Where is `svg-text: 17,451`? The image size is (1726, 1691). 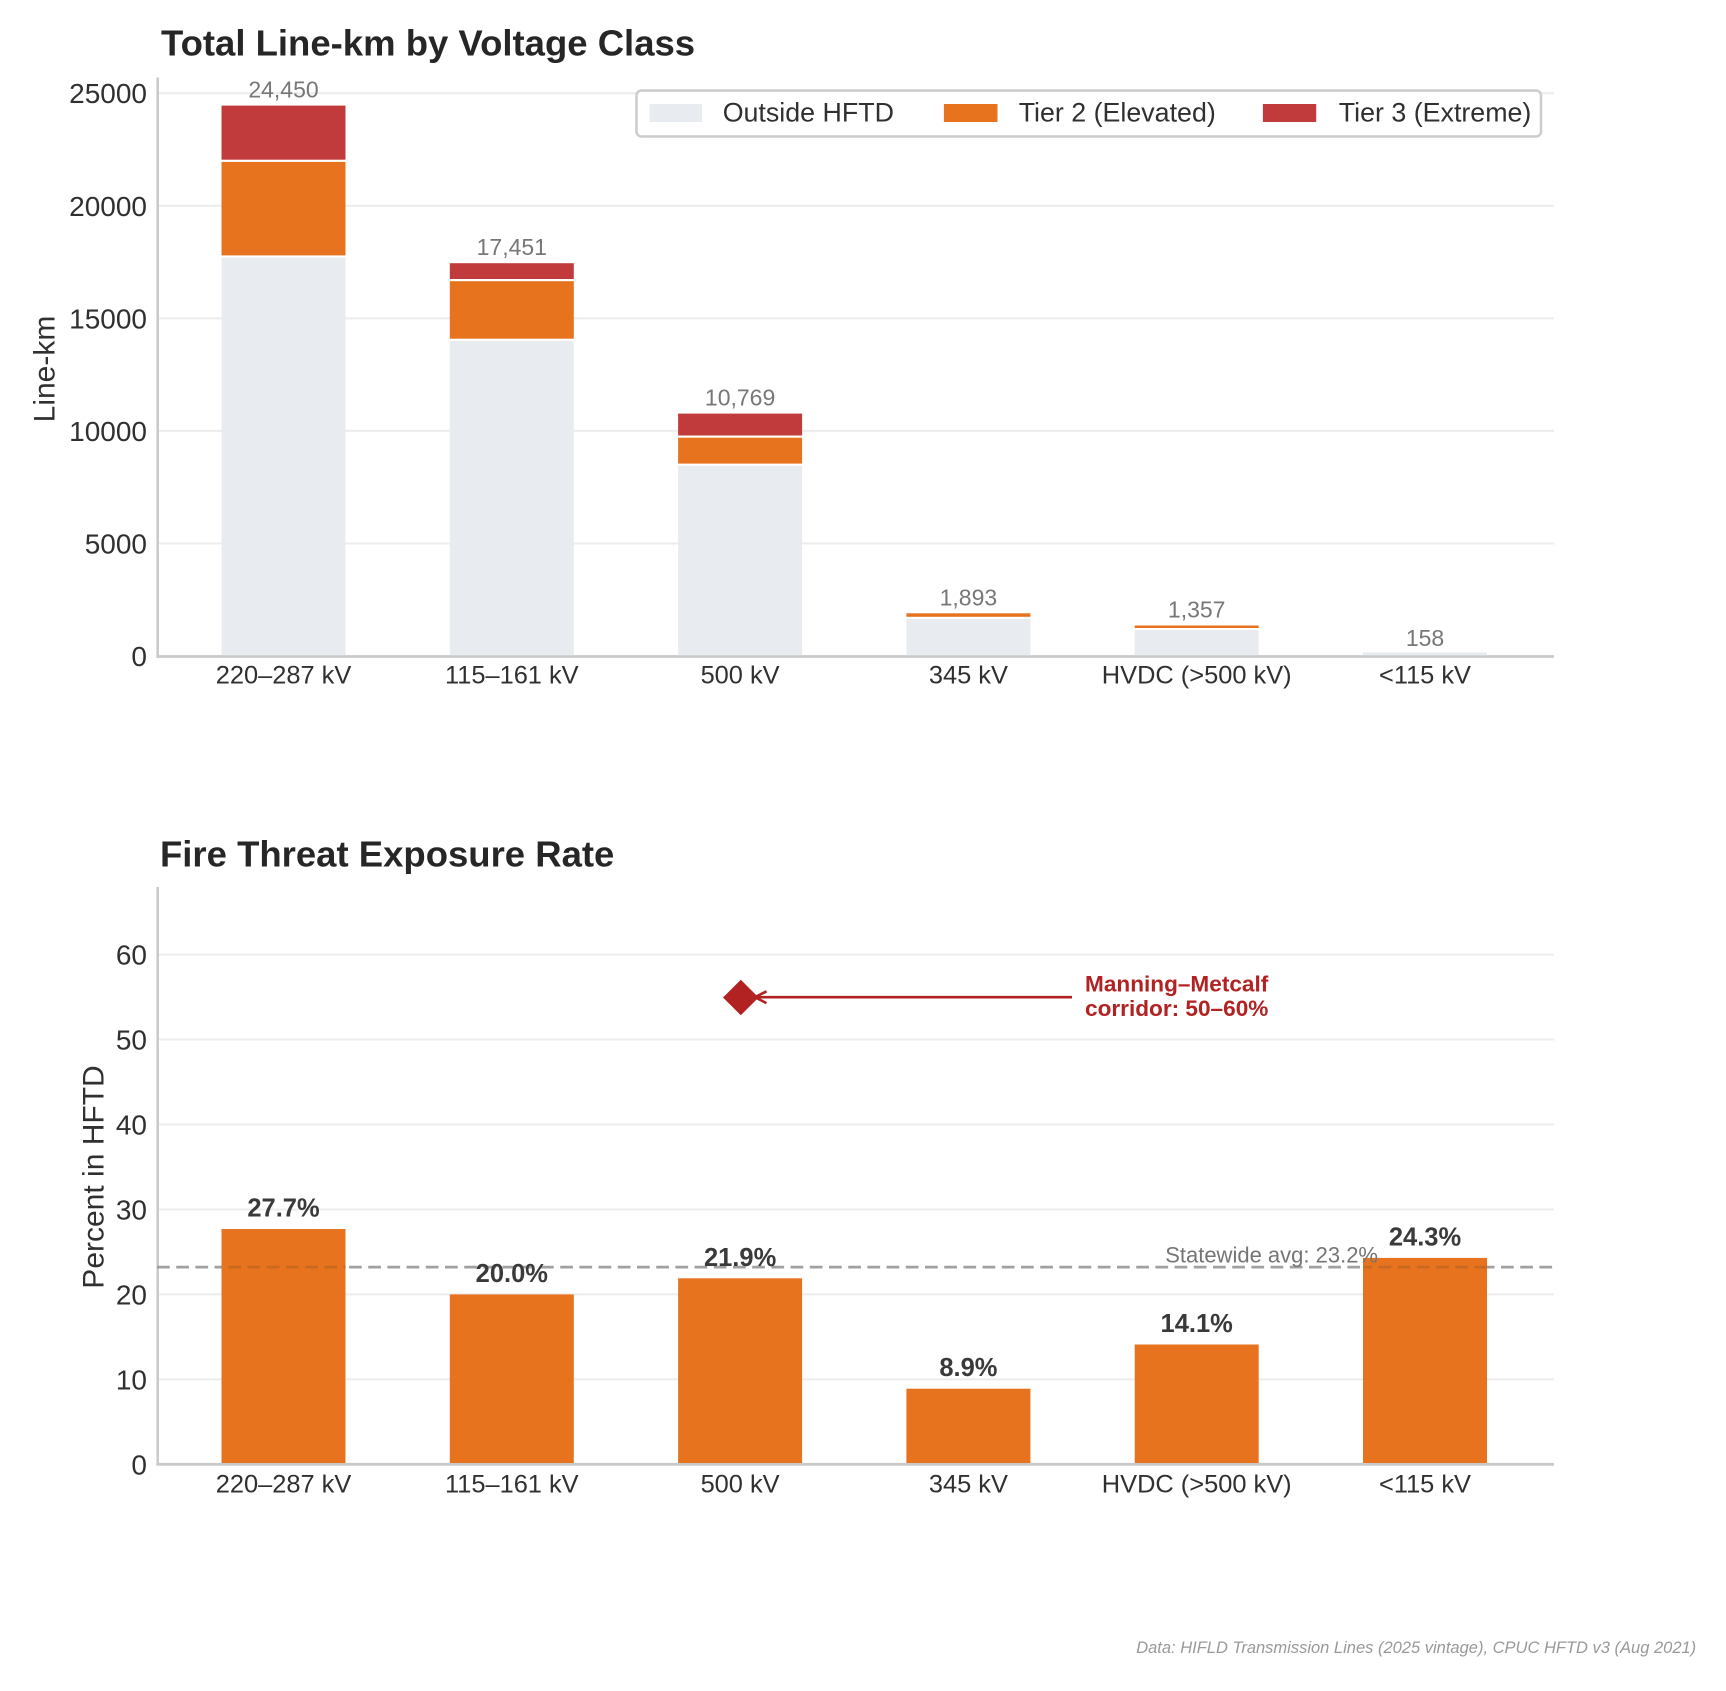 svg-text: 17,451 is located at coordinates (512, 247).